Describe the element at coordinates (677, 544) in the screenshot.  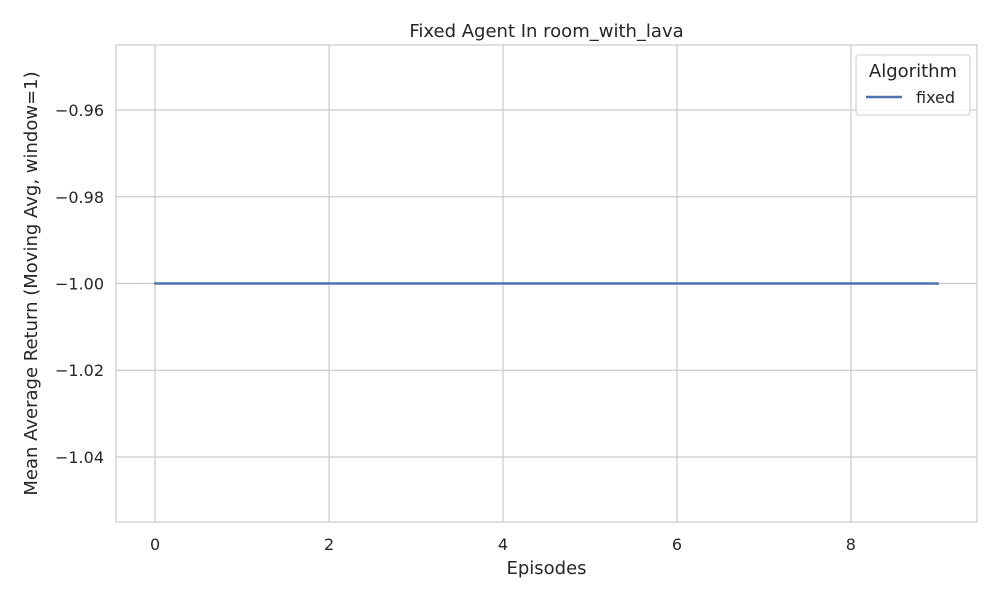
I see `x-tick-label: 6` at that location.